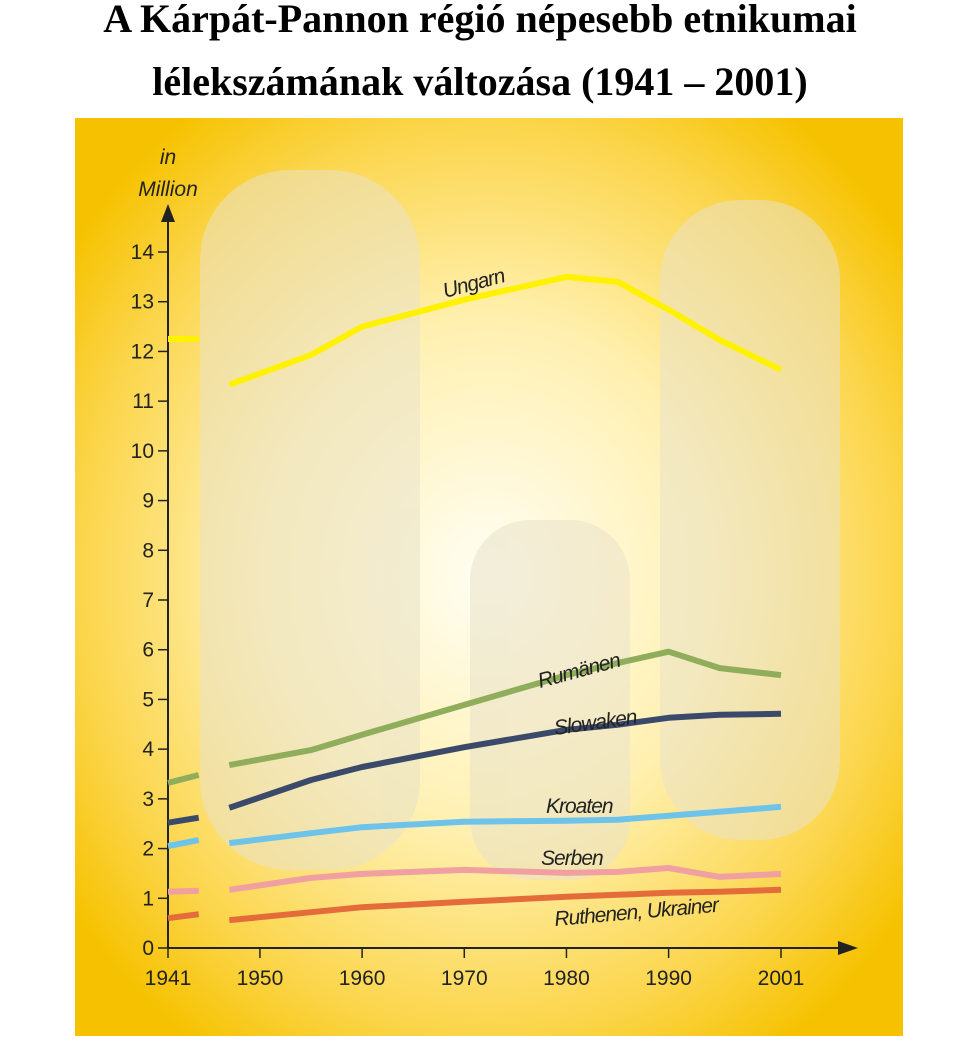 The image size is (960, 1042). Describe the element at coordinates (142, 451) in the screenshot. I see `y-tick-label: 10` at that location.